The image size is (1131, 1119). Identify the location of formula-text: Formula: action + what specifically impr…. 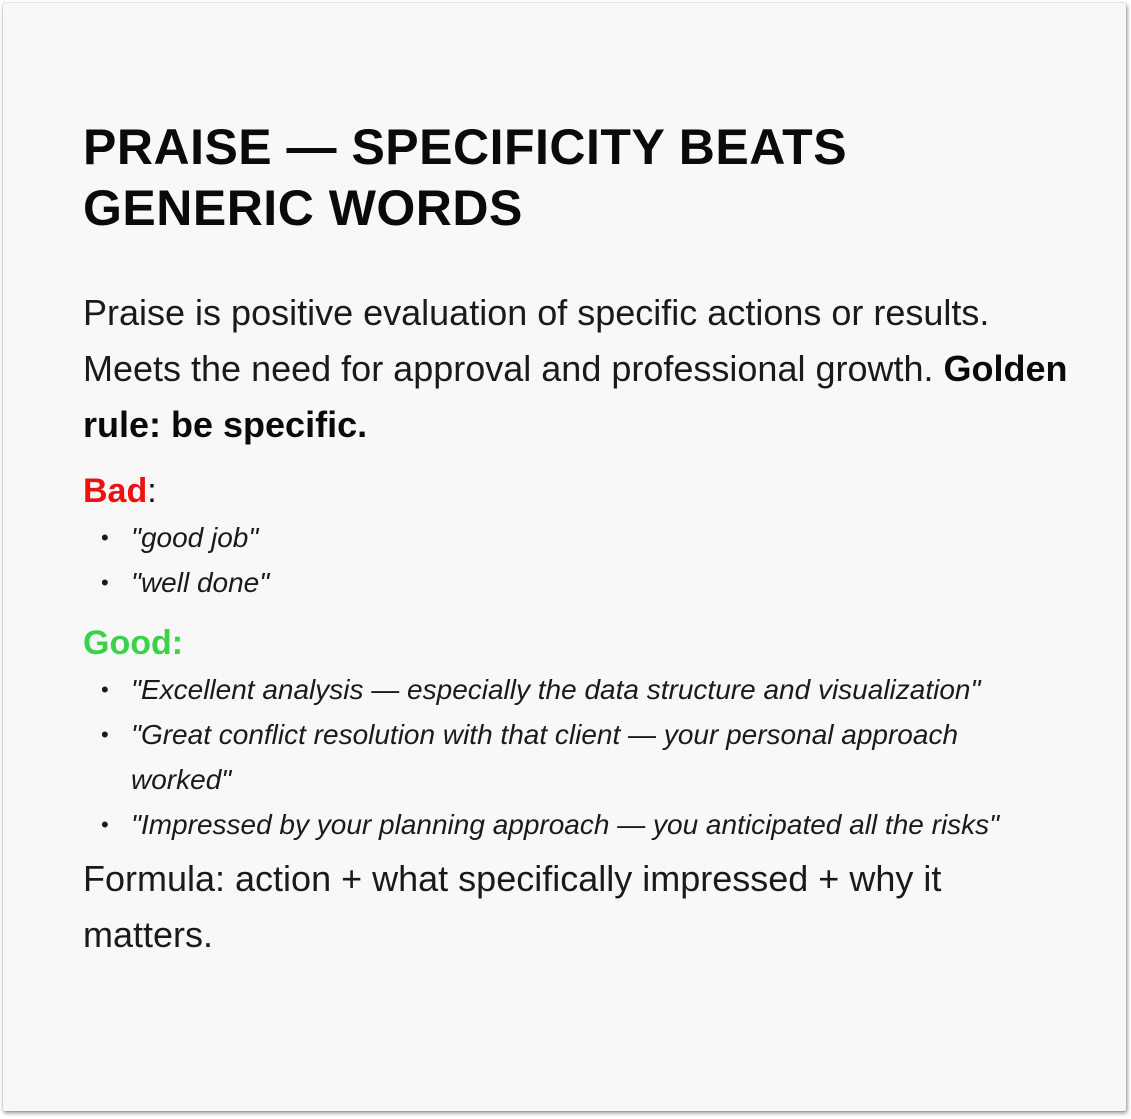
(512, 906).